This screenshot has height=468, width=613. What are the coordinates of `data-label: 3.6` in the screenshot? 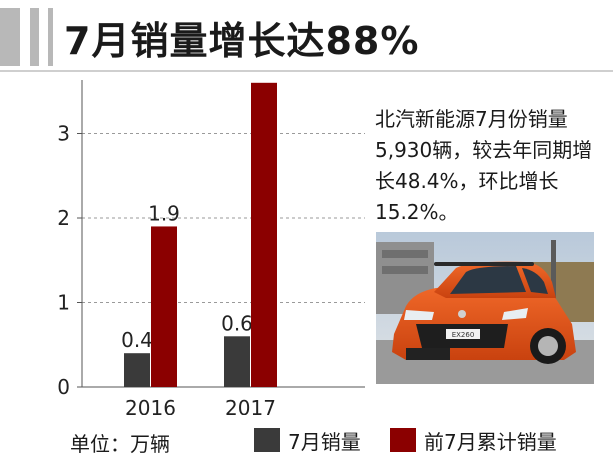 It's located at (264, 81).